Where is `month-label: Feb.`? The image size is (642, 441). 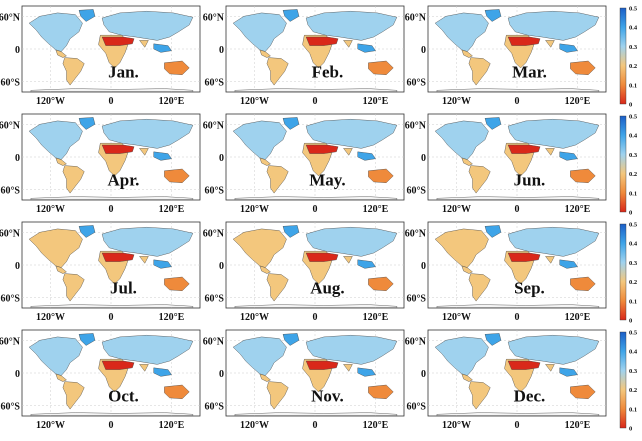 month-label: Feb. is located at coordinates (328, 71).